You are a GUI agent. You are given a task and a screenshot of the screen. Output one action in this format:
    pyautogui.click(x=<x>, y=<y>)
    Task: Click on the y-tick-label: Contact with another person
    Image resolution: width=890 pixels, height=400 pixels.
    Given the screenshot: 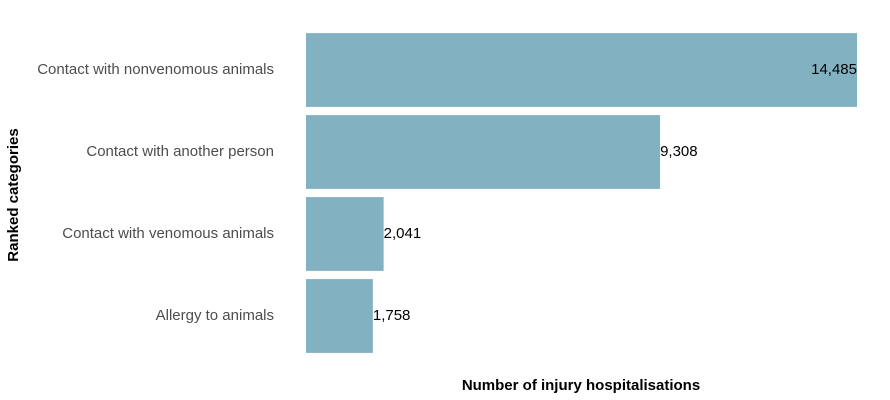 What is the action you would take?
    pyautogui.click(x=180, y=151)
    